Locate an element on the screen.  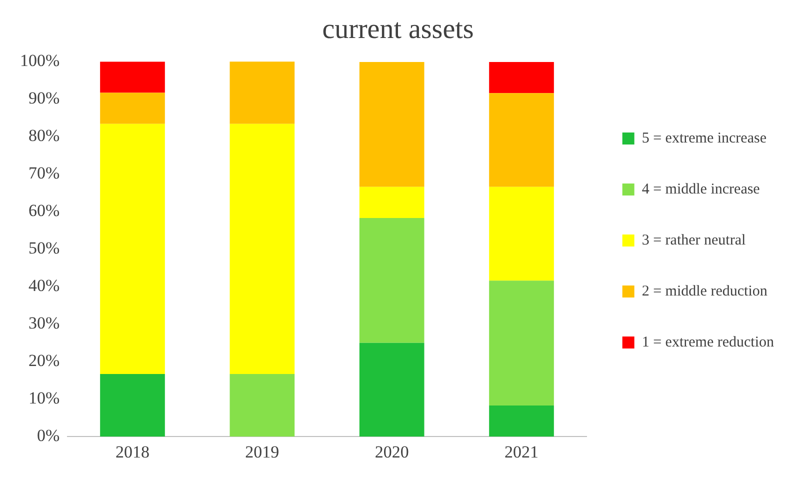
y-tick-label: 10% is located at coordinates (44, 398).